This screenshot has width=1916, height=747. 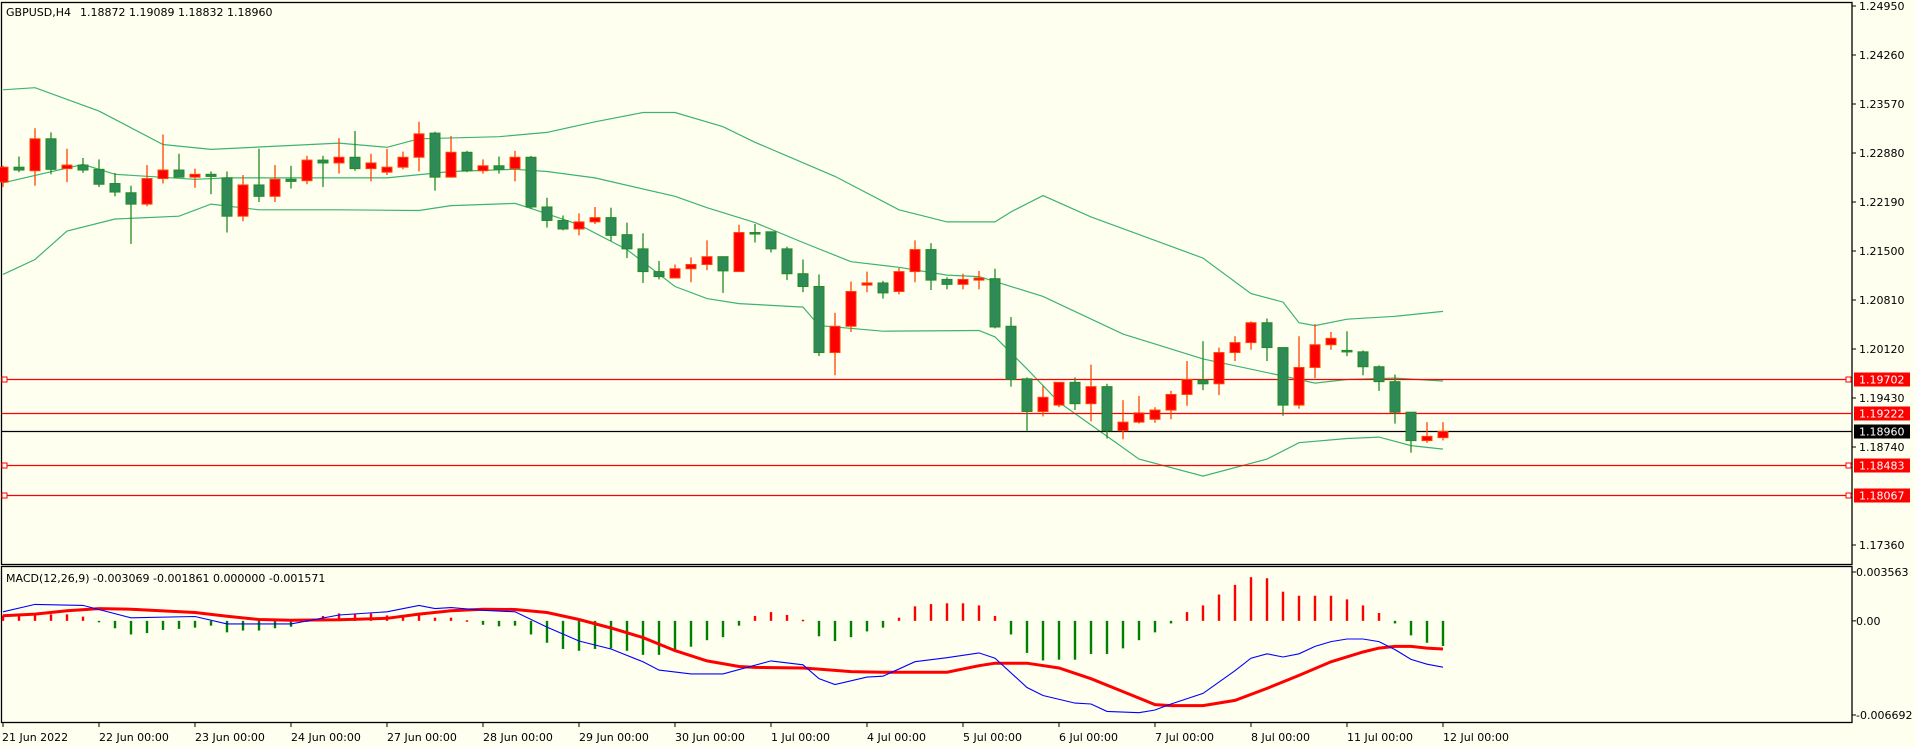 What do you see at coordinates (1882, 6) in the screenshot?
I see `price-tick-label: 1.24950` at bounding box center [1882, 6].